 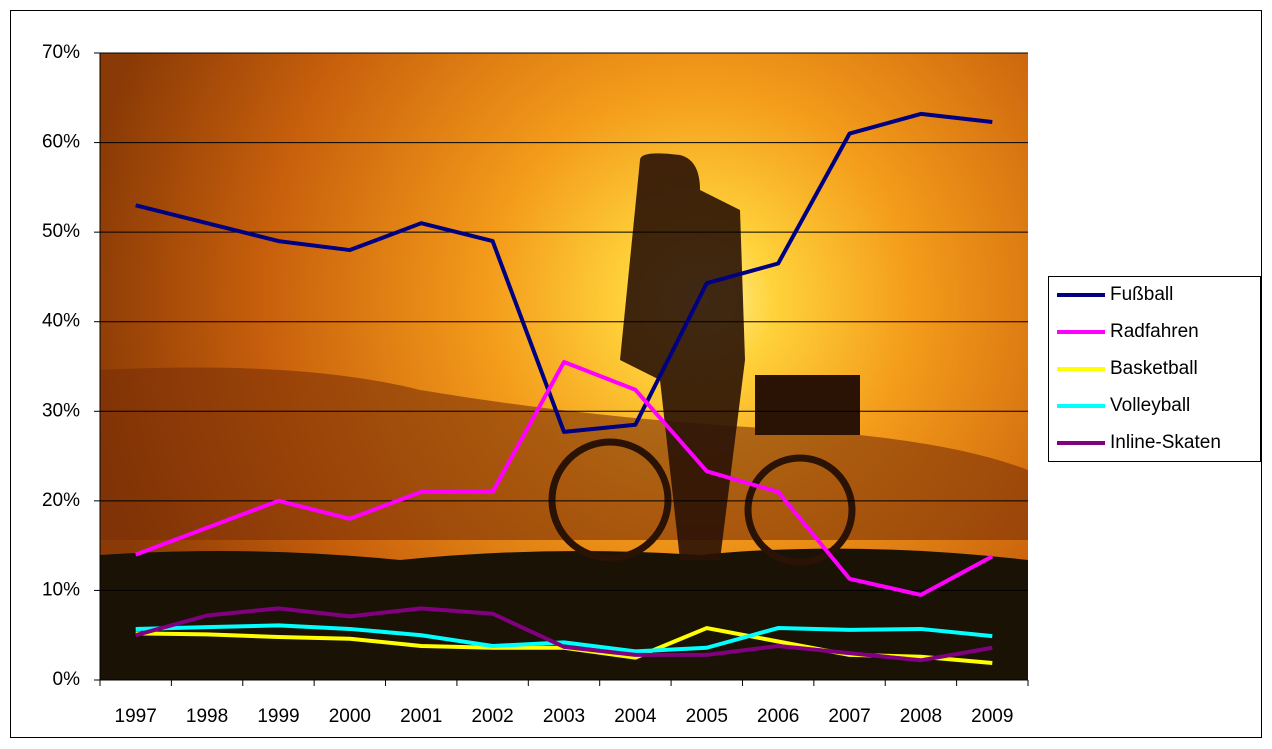 What do you see at coordinates (61, 410) in the screenshot?
I see `y-tick-label: 30%` at bounding box center [61, 410].